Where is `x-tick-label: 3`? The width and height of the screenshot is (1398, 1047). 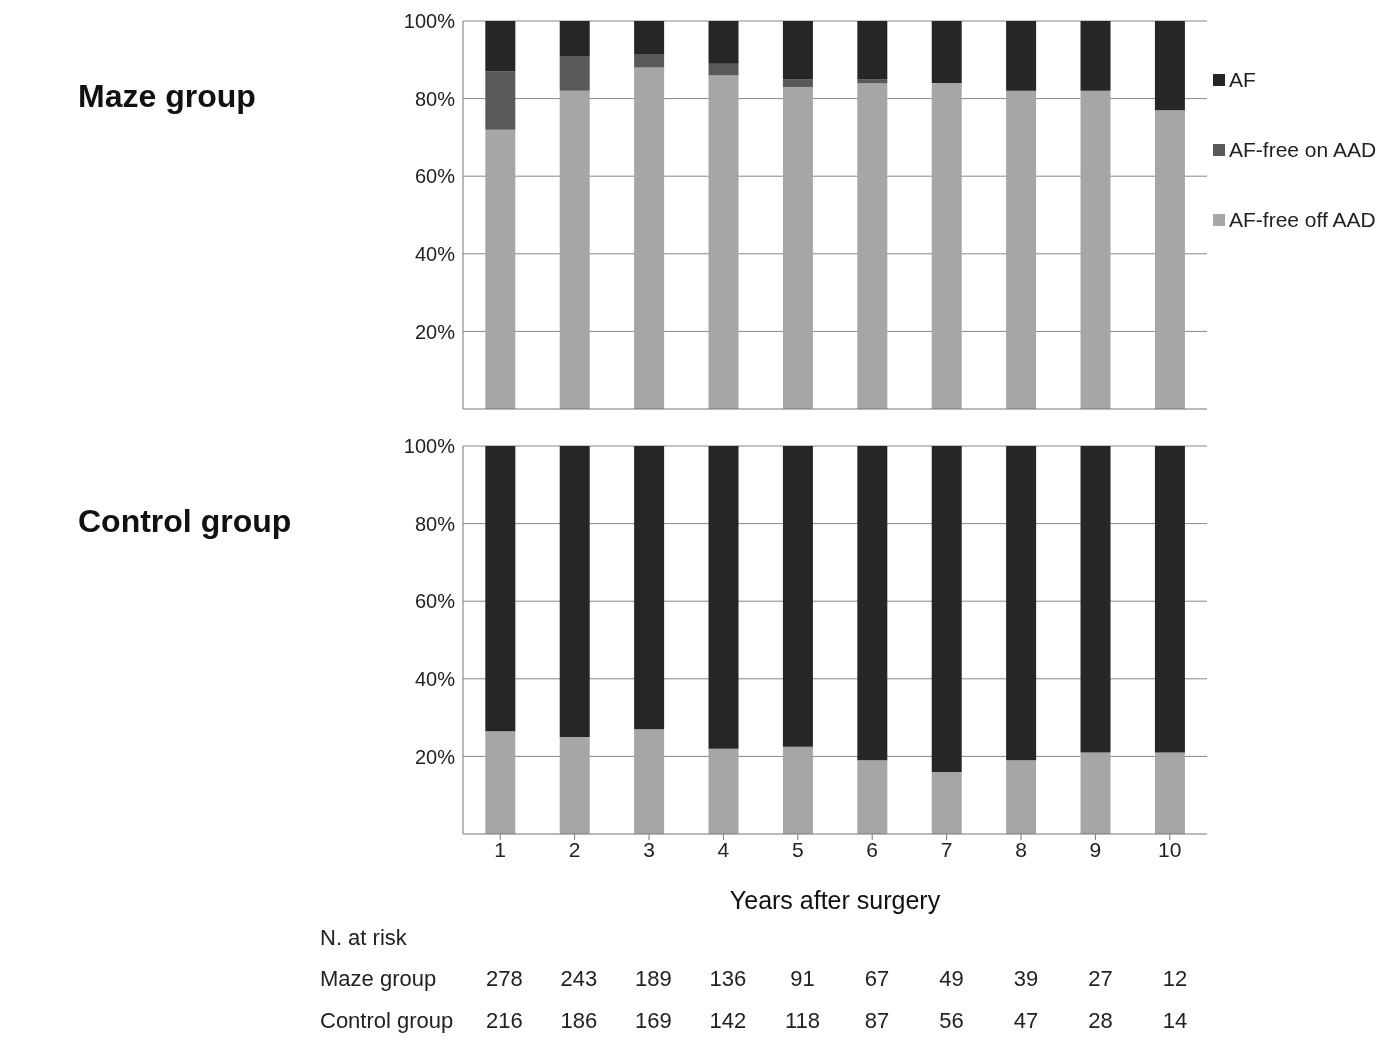 x-tick-label: 3 is located at coordinates (649, 849).